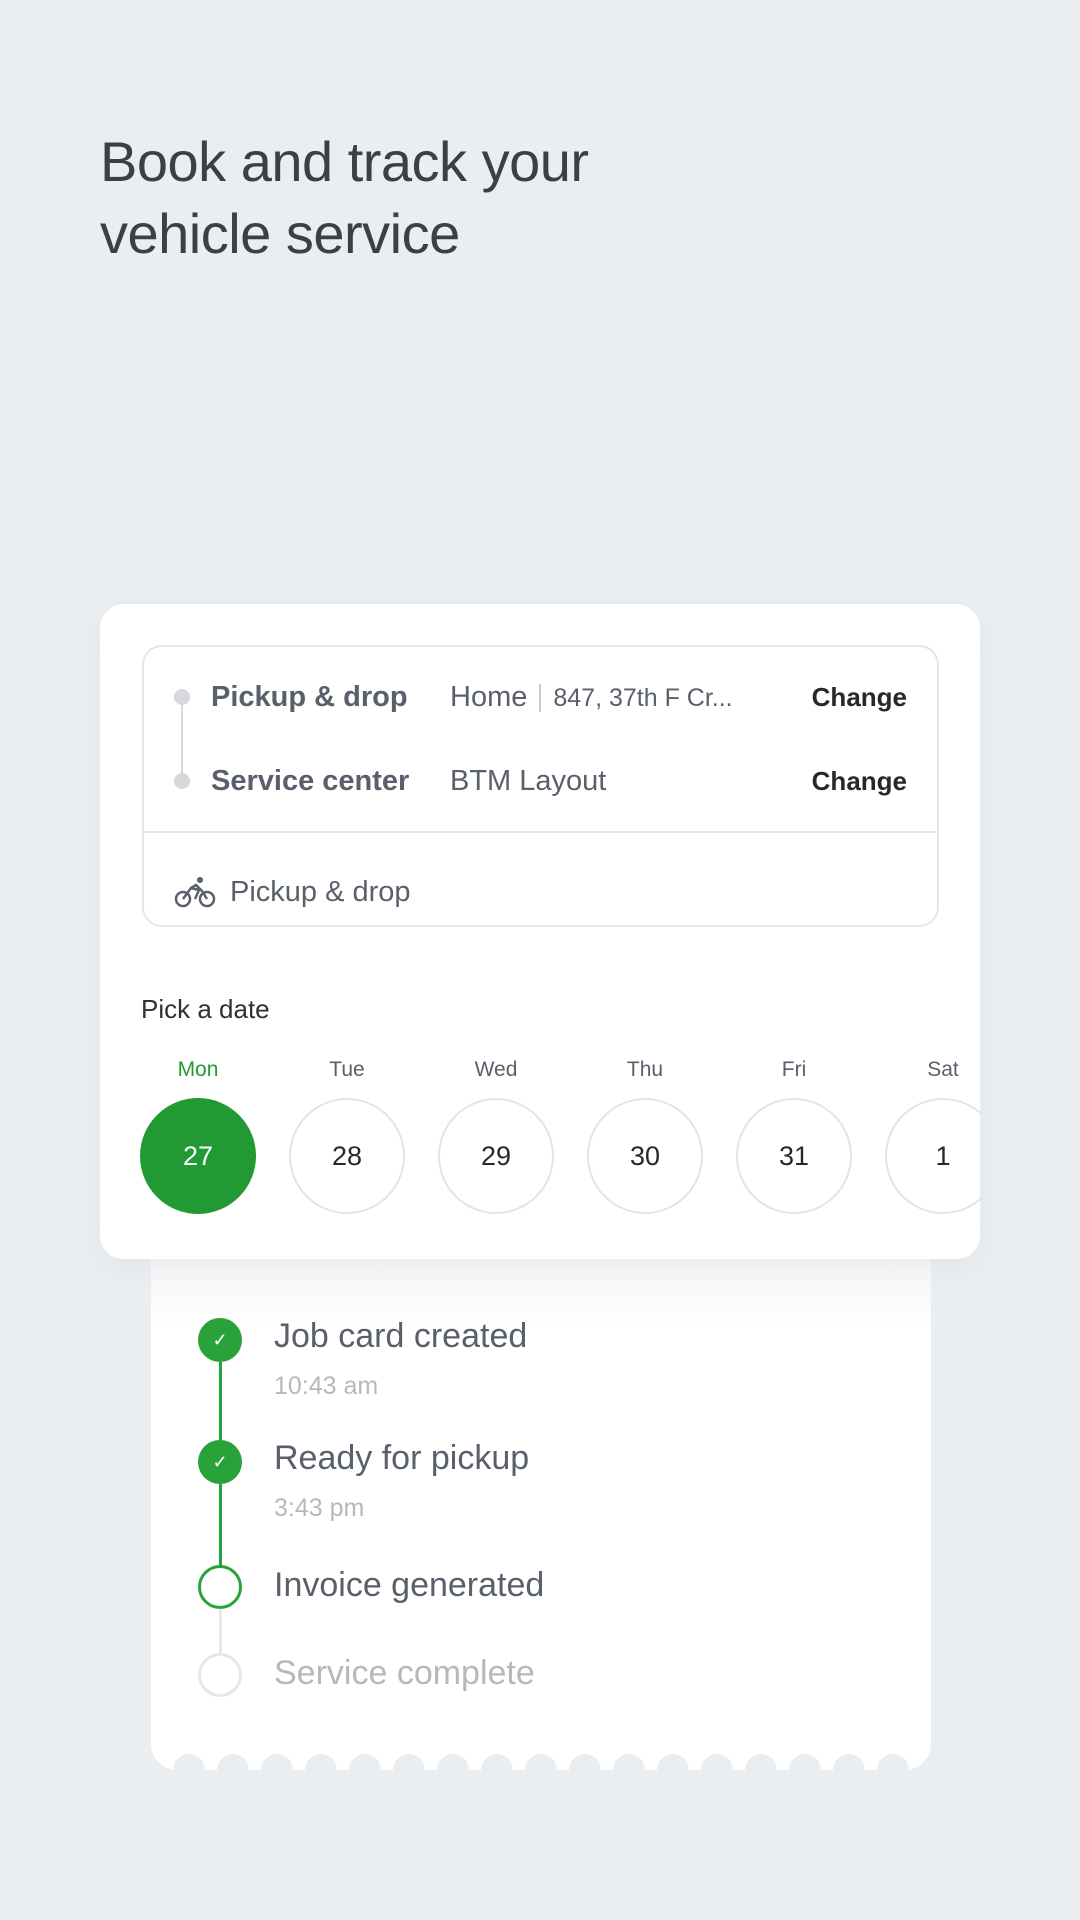 This screenshot has height=1920, width=1080. Describe the element at coordinates (401, 1336) in the screenshot. I see `step-title: Job card created` at that location.